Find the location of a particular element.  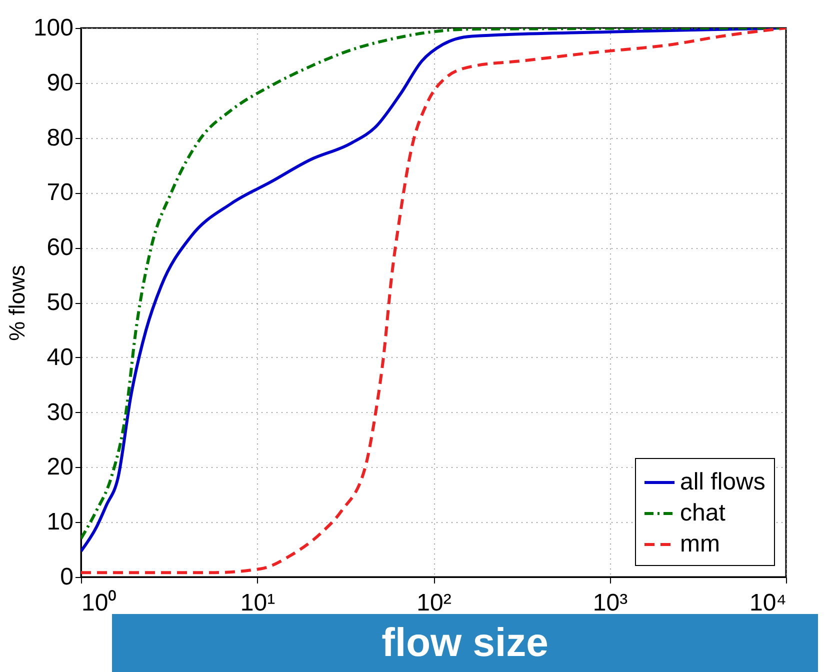

y-tick-label: 50 is located at coordinates (60, 302).